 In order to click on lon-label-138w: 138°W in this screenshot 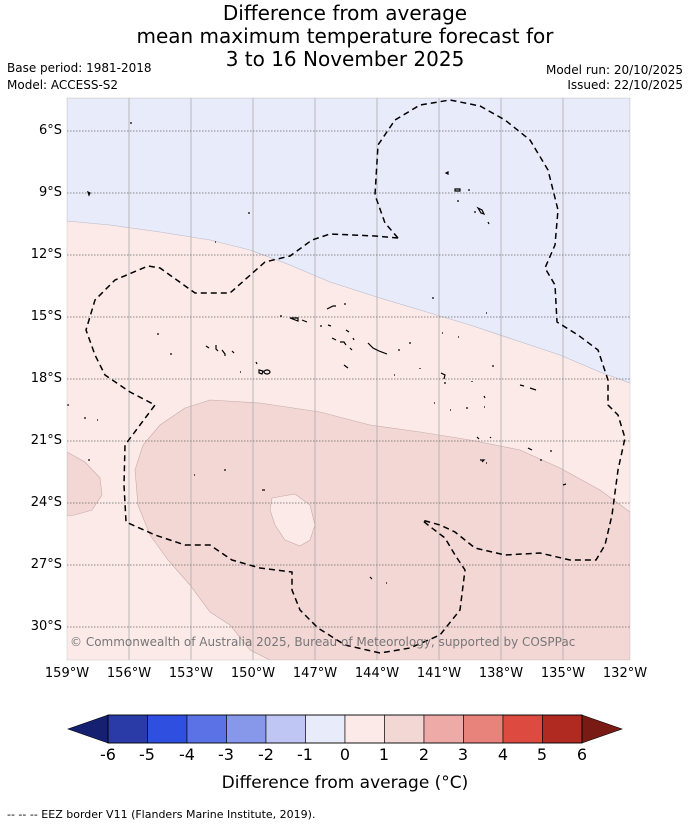, I will do `click(501, 673)`.